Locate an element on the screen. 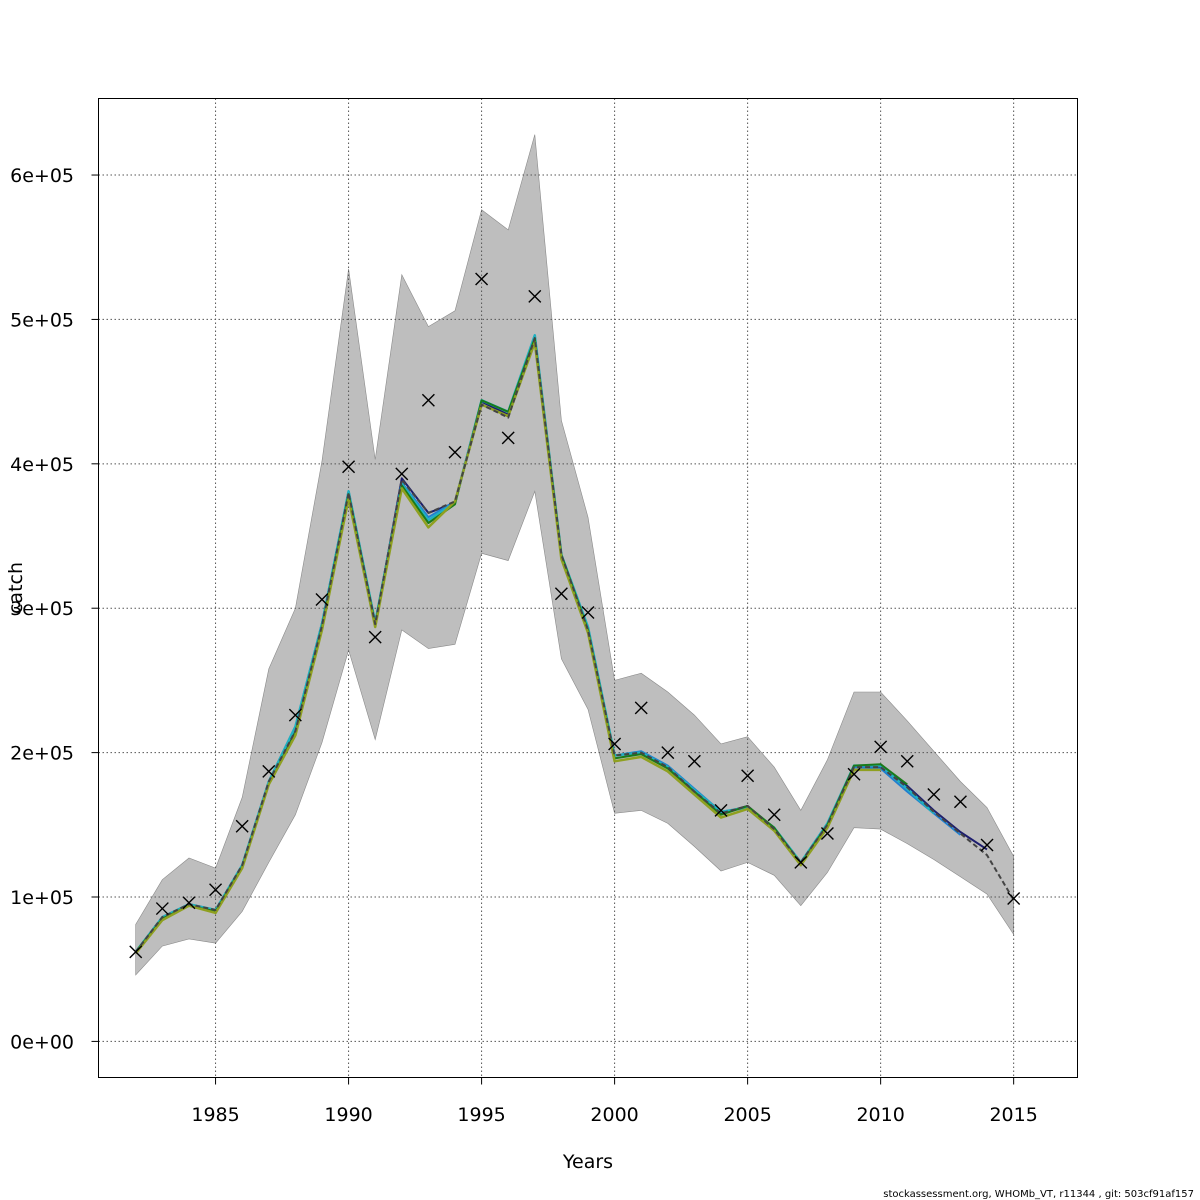 This screenshot has height=1200, width=1200. x-tick-label: 1995 is located at coordinates (481, 1115).